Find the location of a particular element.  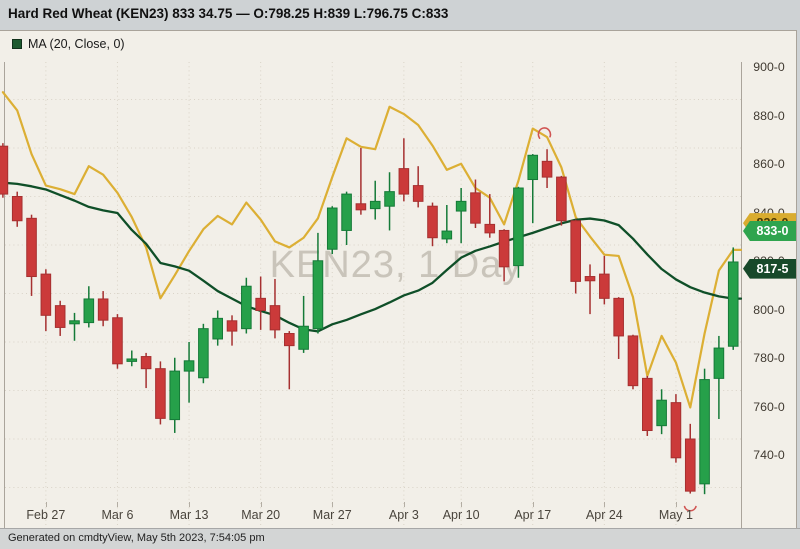

x-axis-label: Feb 27 is located at coordinates (46, 515).